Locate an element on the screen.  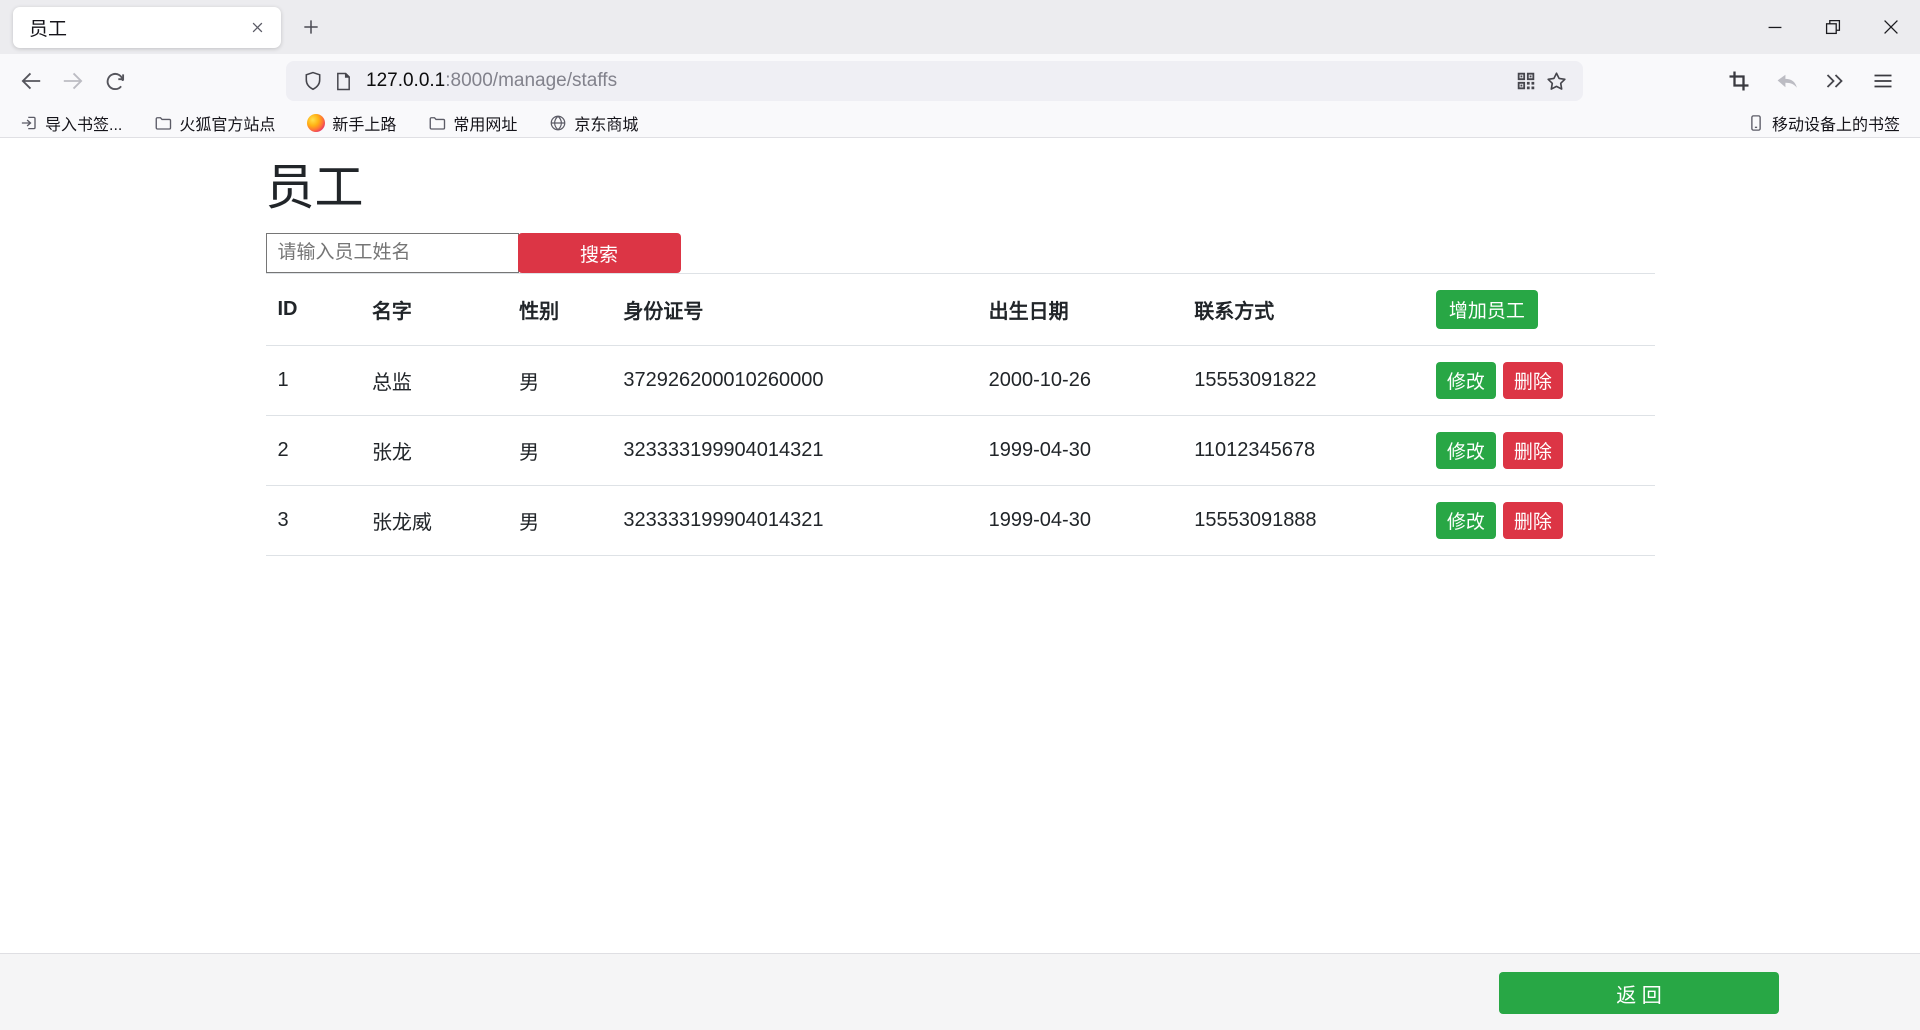
bookmarks-toolbar: 导入书签... 火狐官方站点 新手上路 常用网址 京东商城 移动设备上的书签 is located at coordinates (960, 123).